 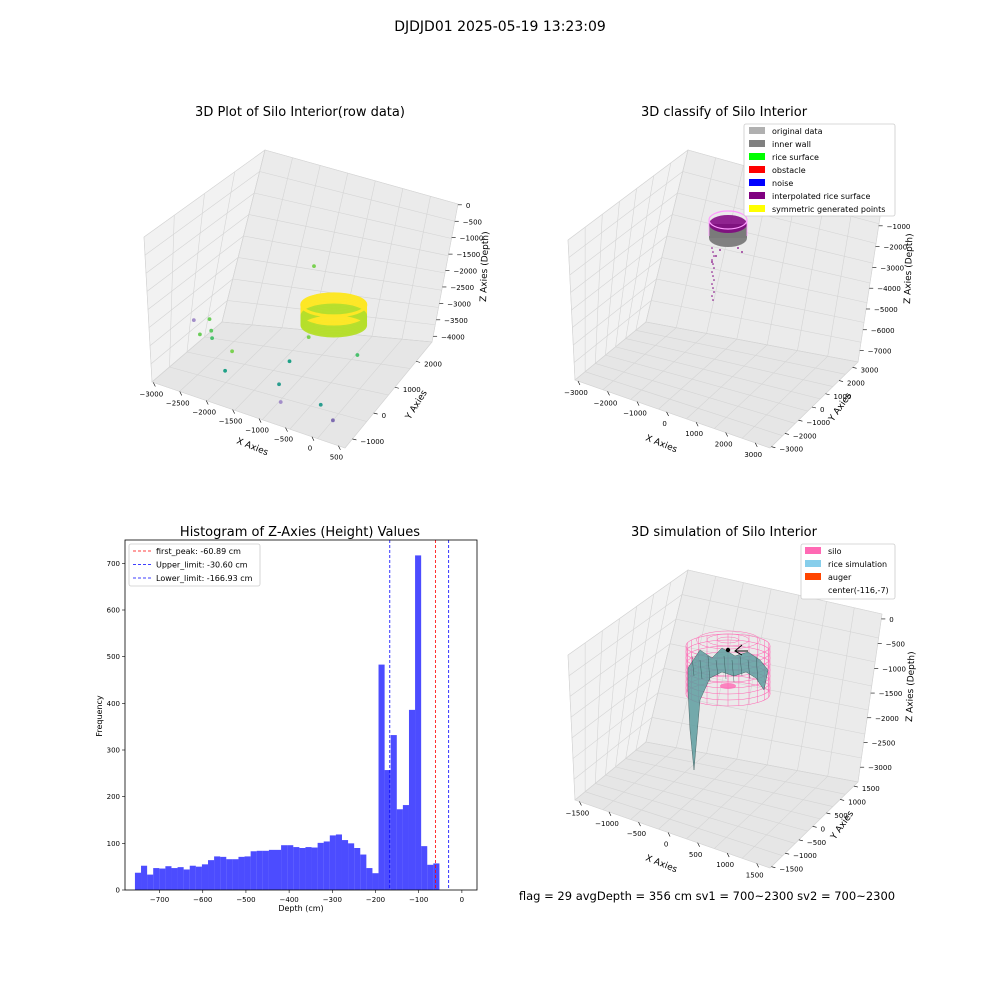 I want to click on y-tick-label: 0, so click(x=823, y=829).